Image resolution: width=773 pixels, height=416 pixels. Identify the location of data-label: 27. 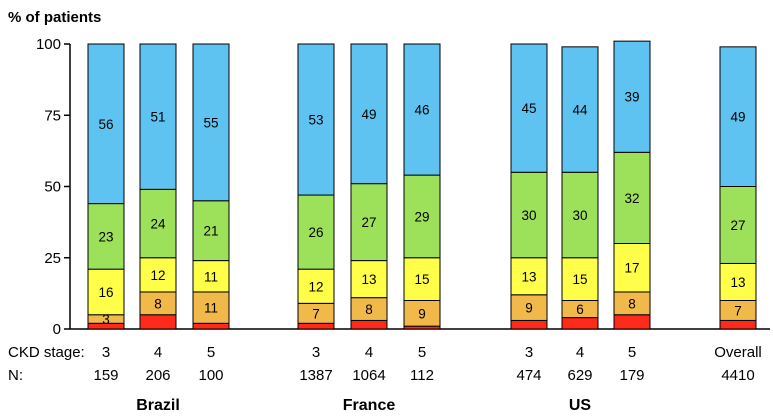
(737, 225).